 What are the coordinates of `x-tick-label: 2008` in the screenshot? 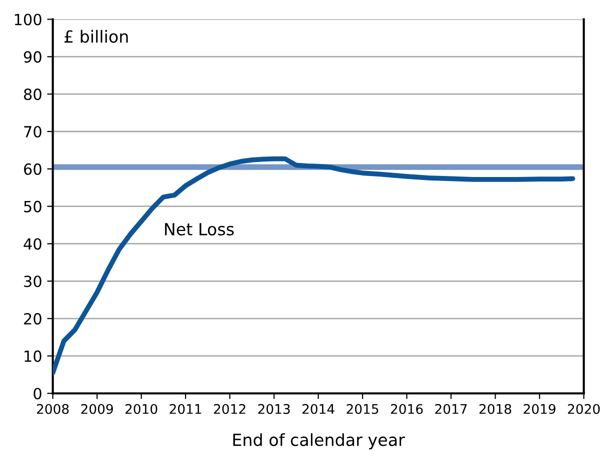 It's located at (52, 409).